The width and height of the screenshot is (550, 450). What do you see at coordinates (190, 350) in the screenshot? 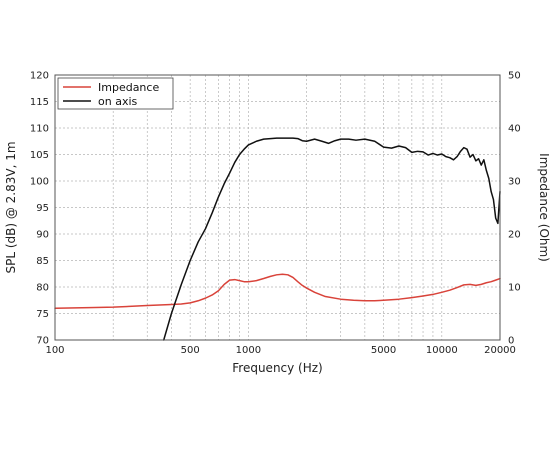
I see `x-tick-label: 500` at bounding box center [190, 350].